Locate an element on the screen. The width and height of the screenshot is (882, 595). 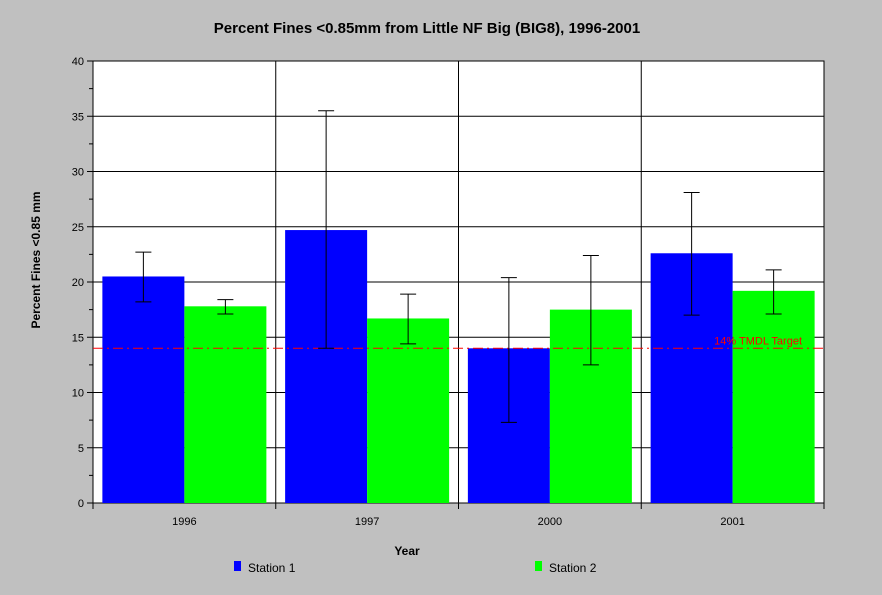
y-tick-label: 35 is located at coordinates (78, 117).